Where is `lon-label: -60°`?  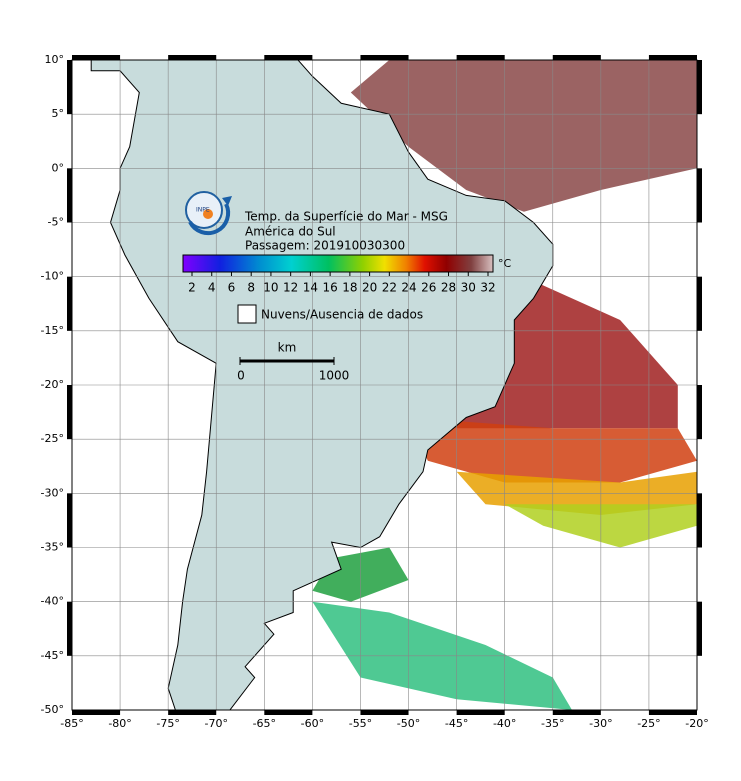
lon-label: -60° is located at coordinates (312, 723).